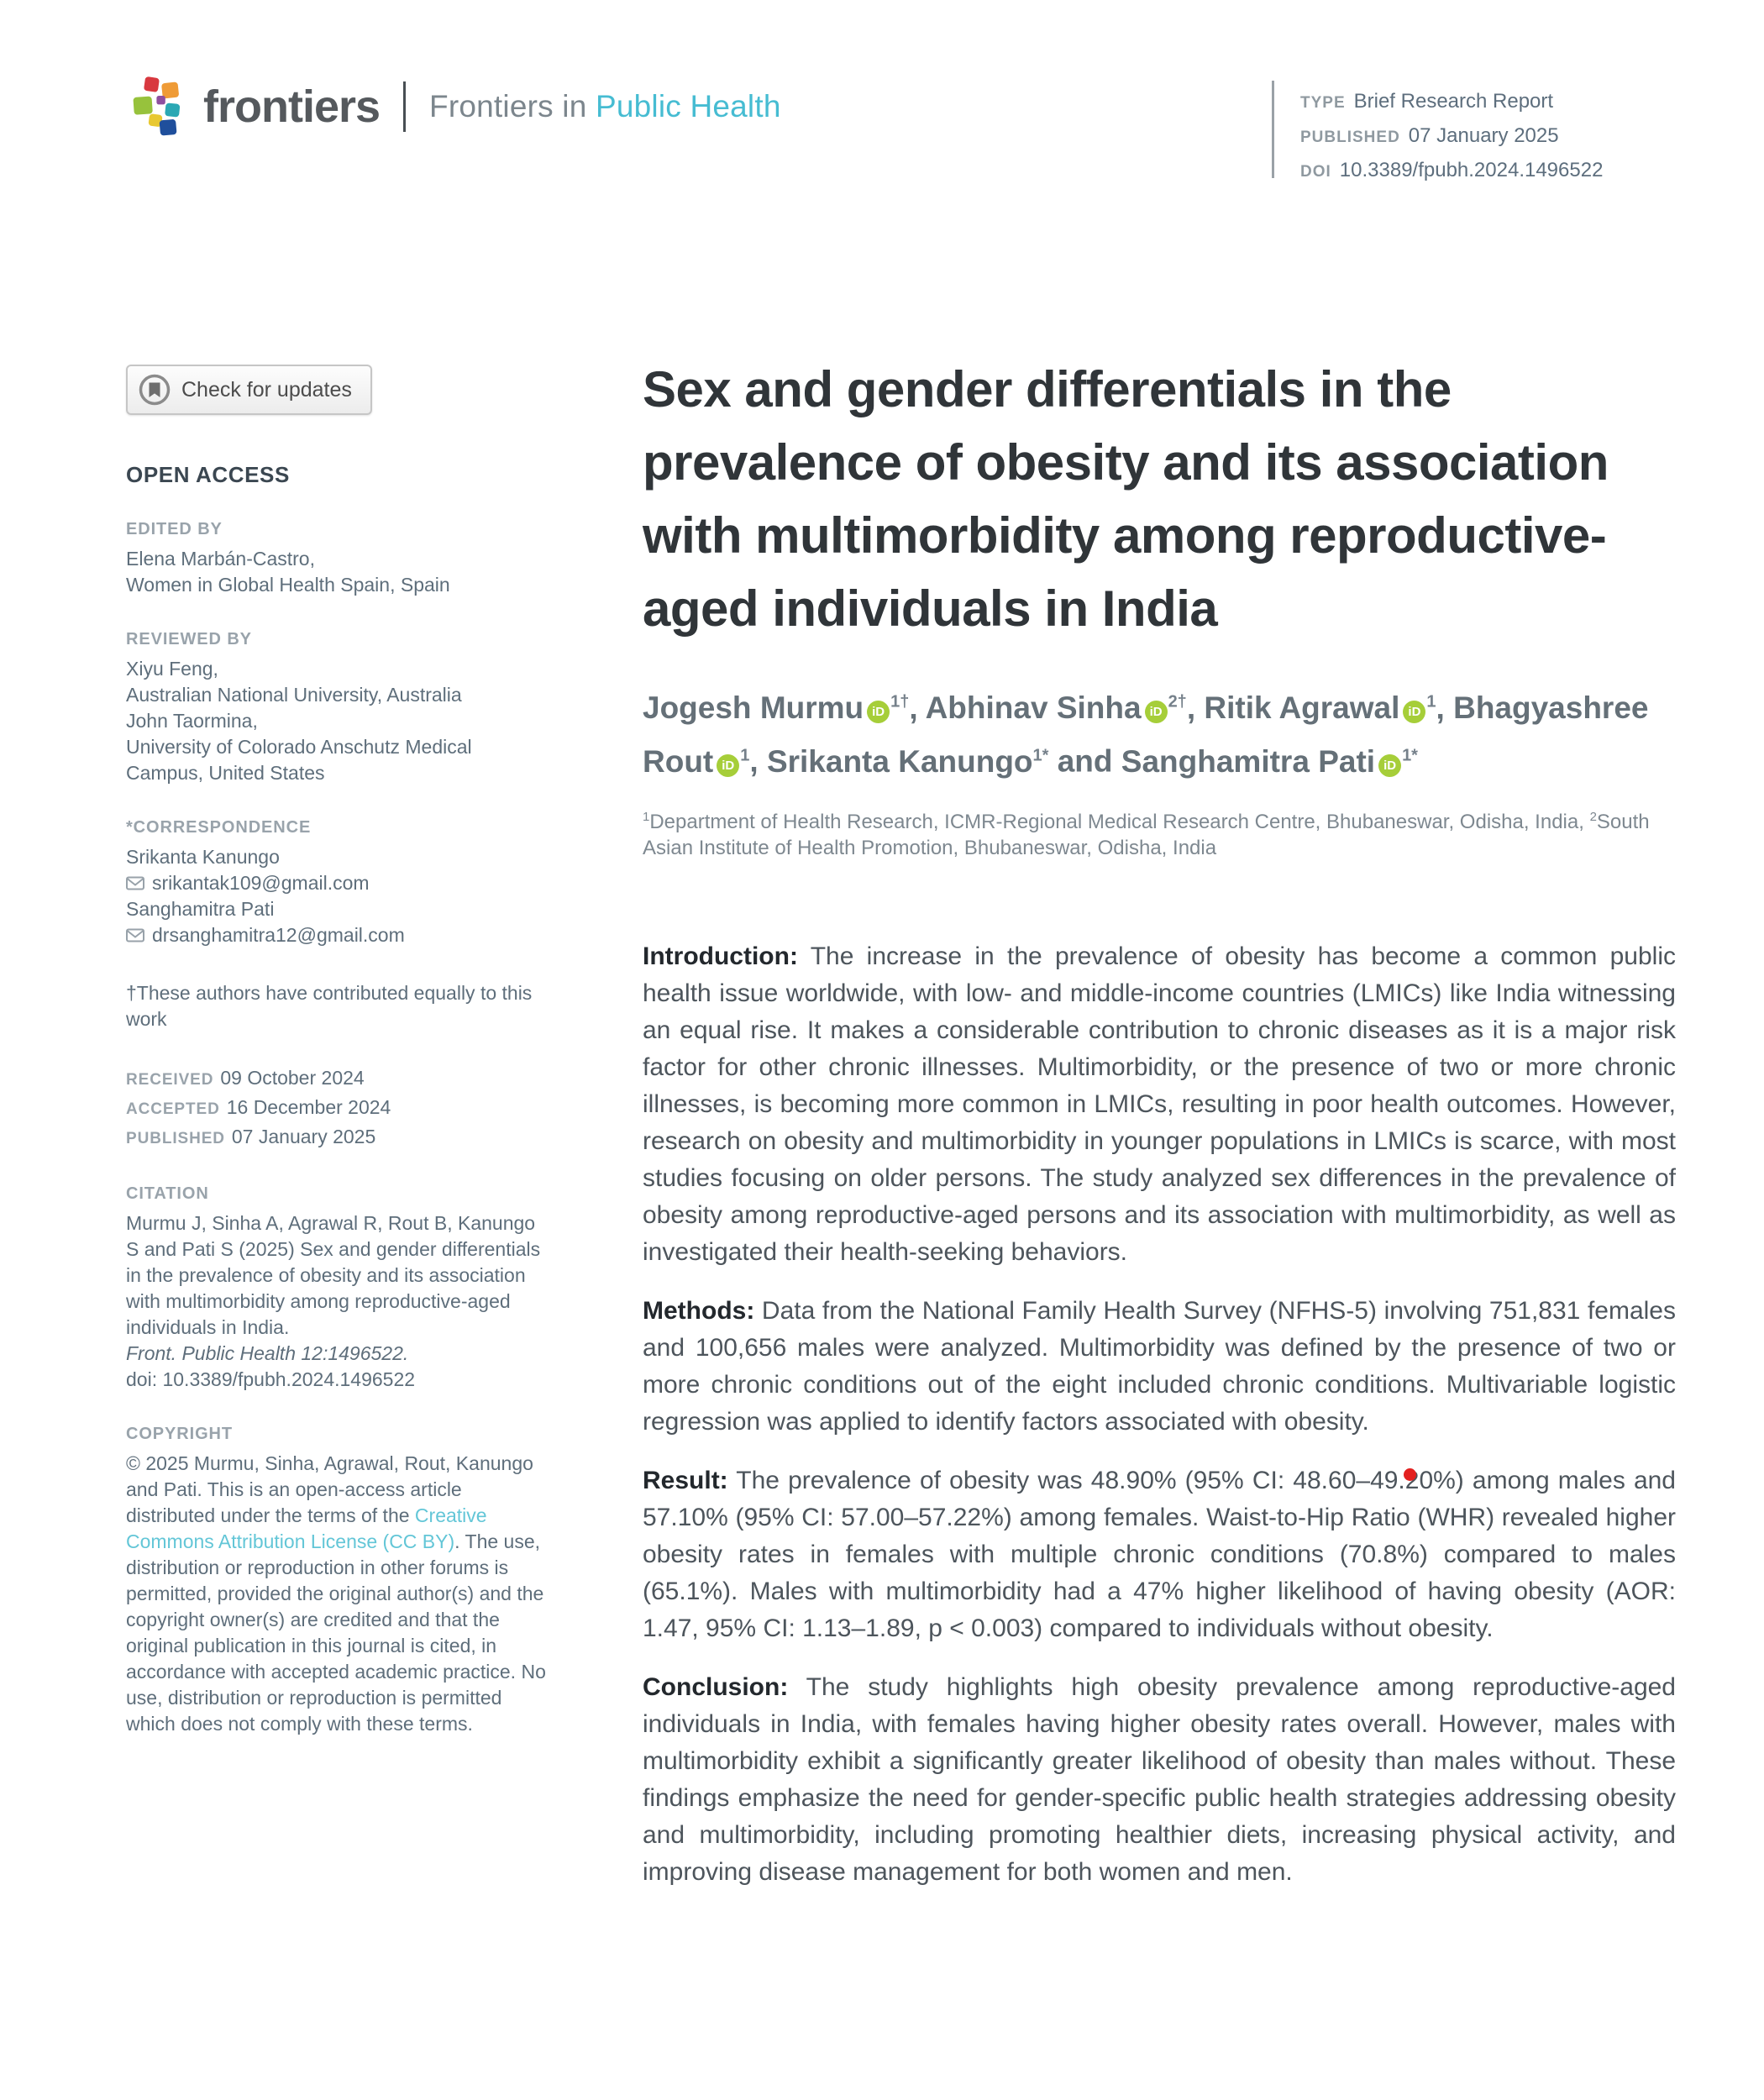  Describe the element at coordinates (157, 106) in the screenshot. I see `frontiers-logo-icon` at that location.